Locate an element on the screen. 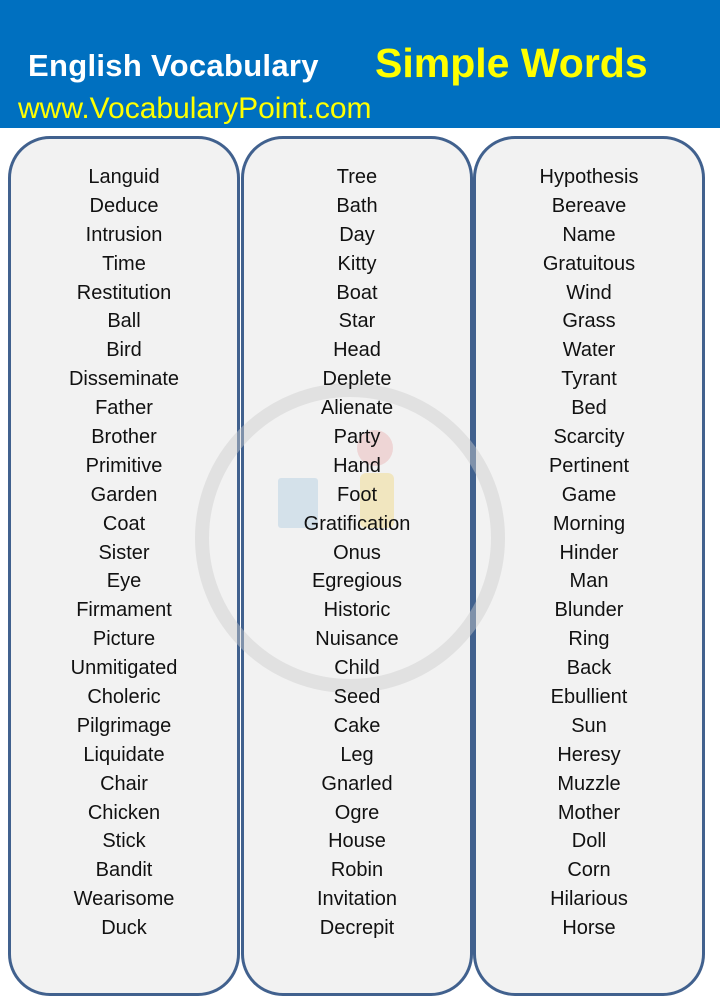  word-item: Gnarled is located at coordinates (357, 783).